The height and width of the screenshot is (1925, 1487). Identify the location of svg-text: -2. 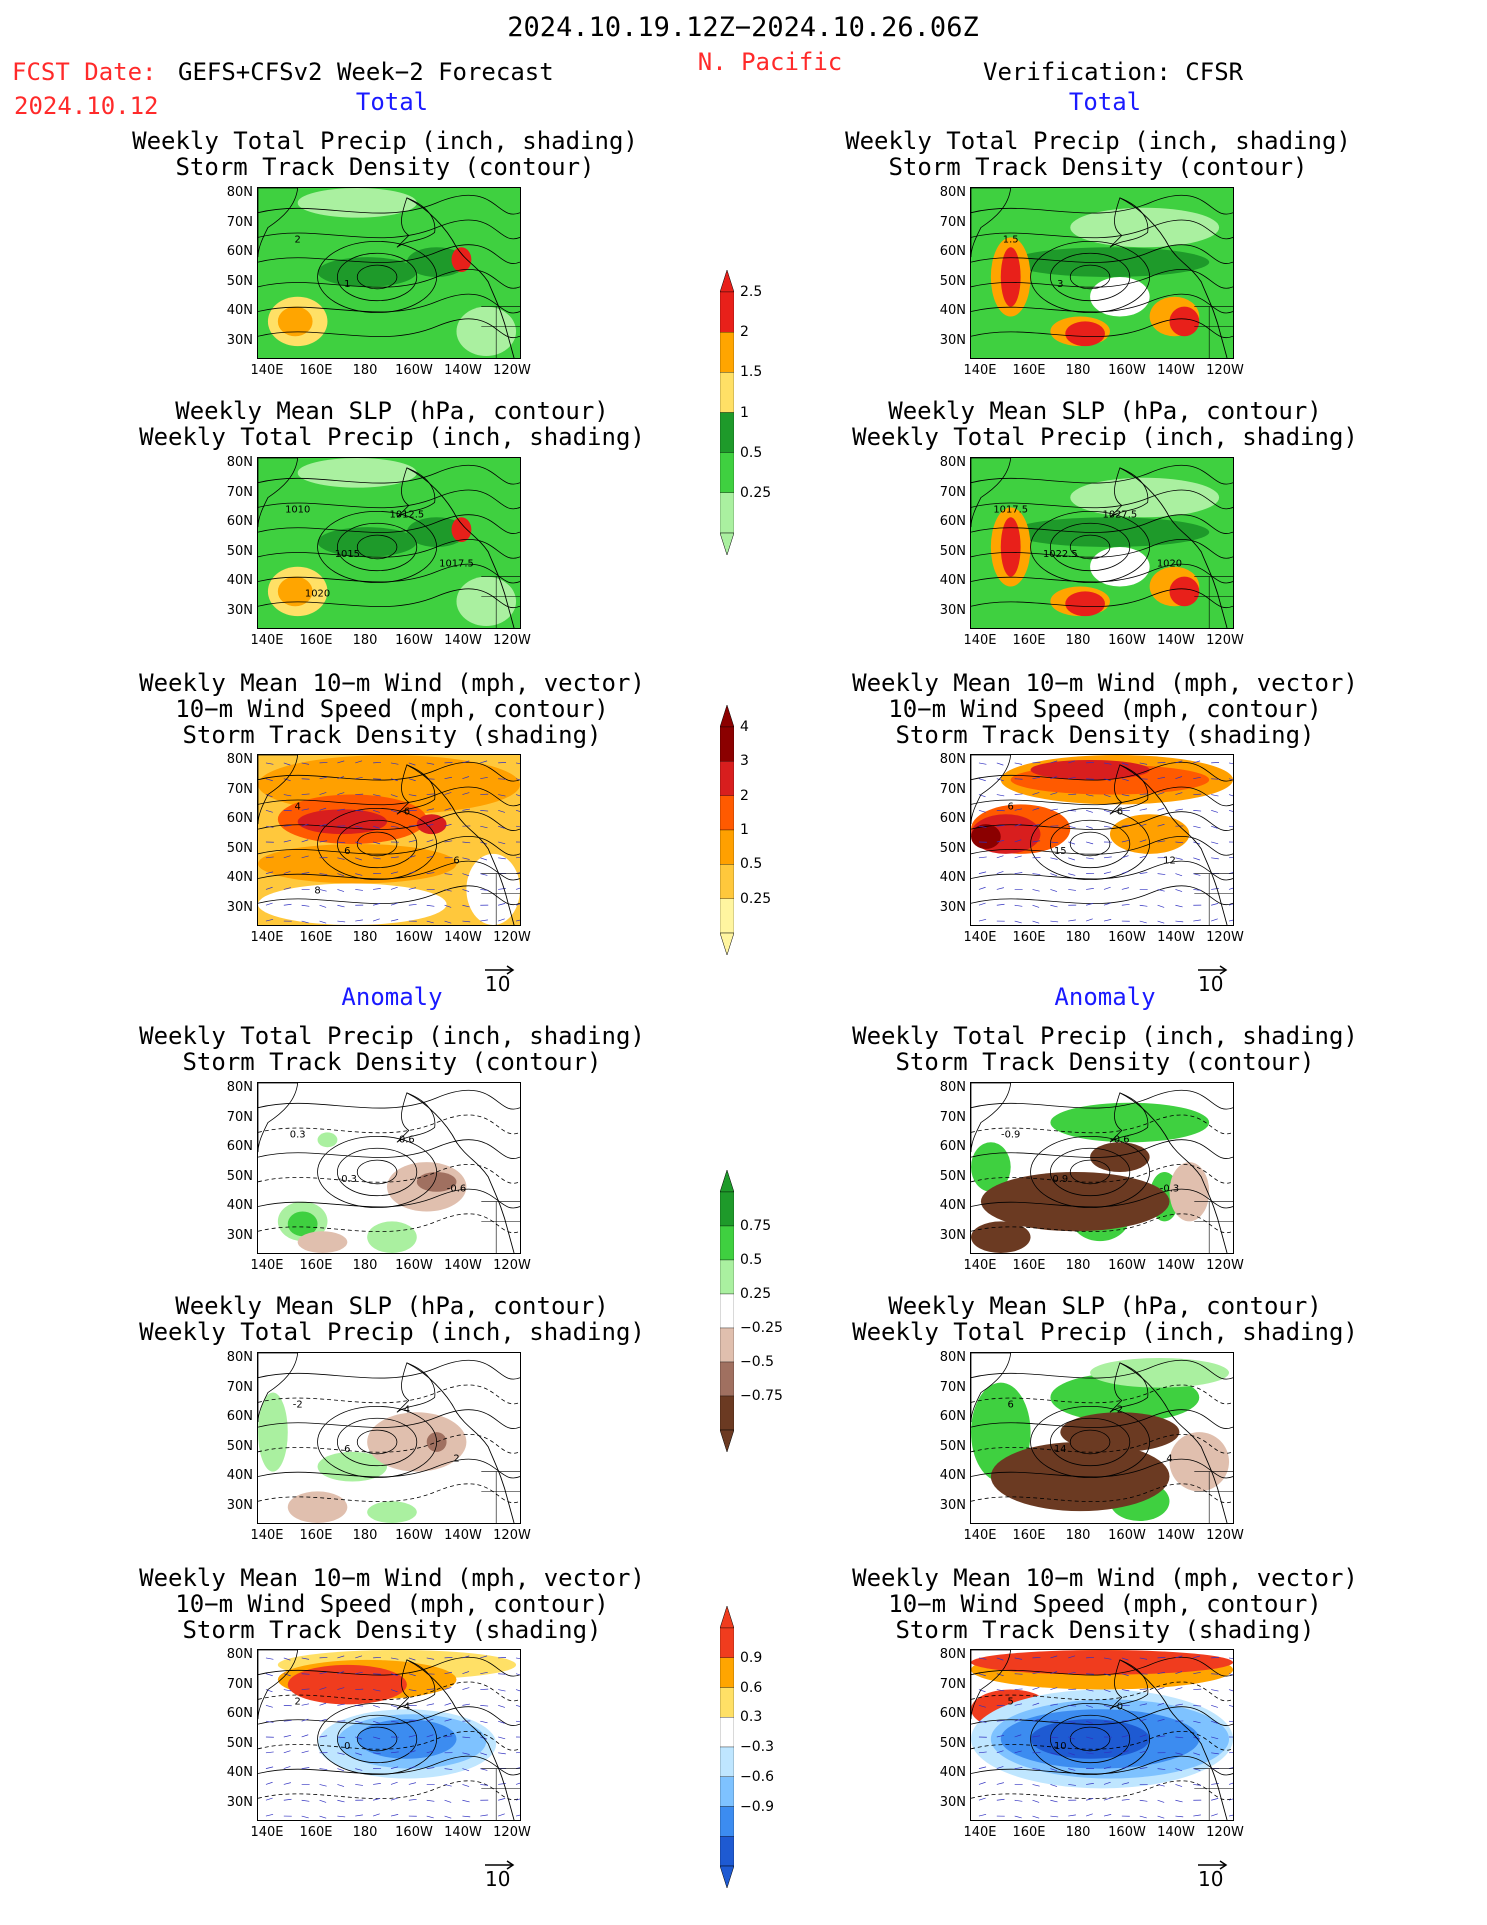
(298, 1404).